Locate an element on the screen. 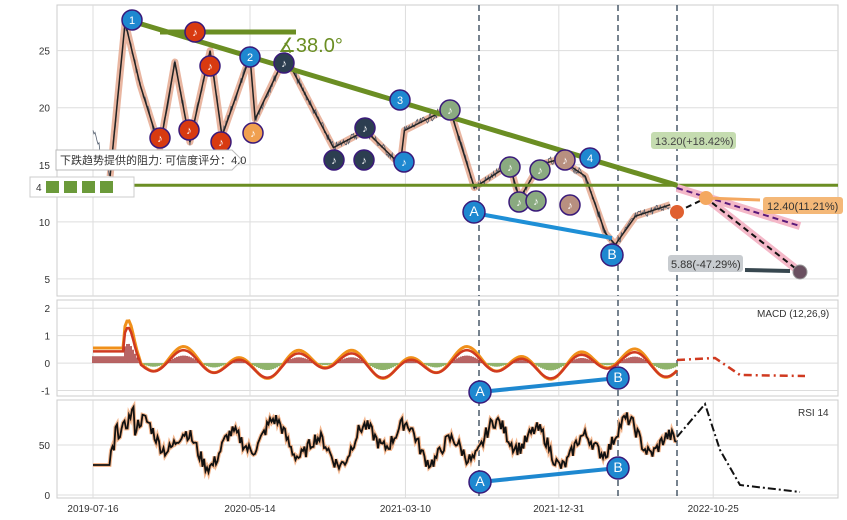 Image resolution: width=847 pixels, height=520 pixels. macd-title: MACD (12,26,9) is located at coordinates (793, 314).